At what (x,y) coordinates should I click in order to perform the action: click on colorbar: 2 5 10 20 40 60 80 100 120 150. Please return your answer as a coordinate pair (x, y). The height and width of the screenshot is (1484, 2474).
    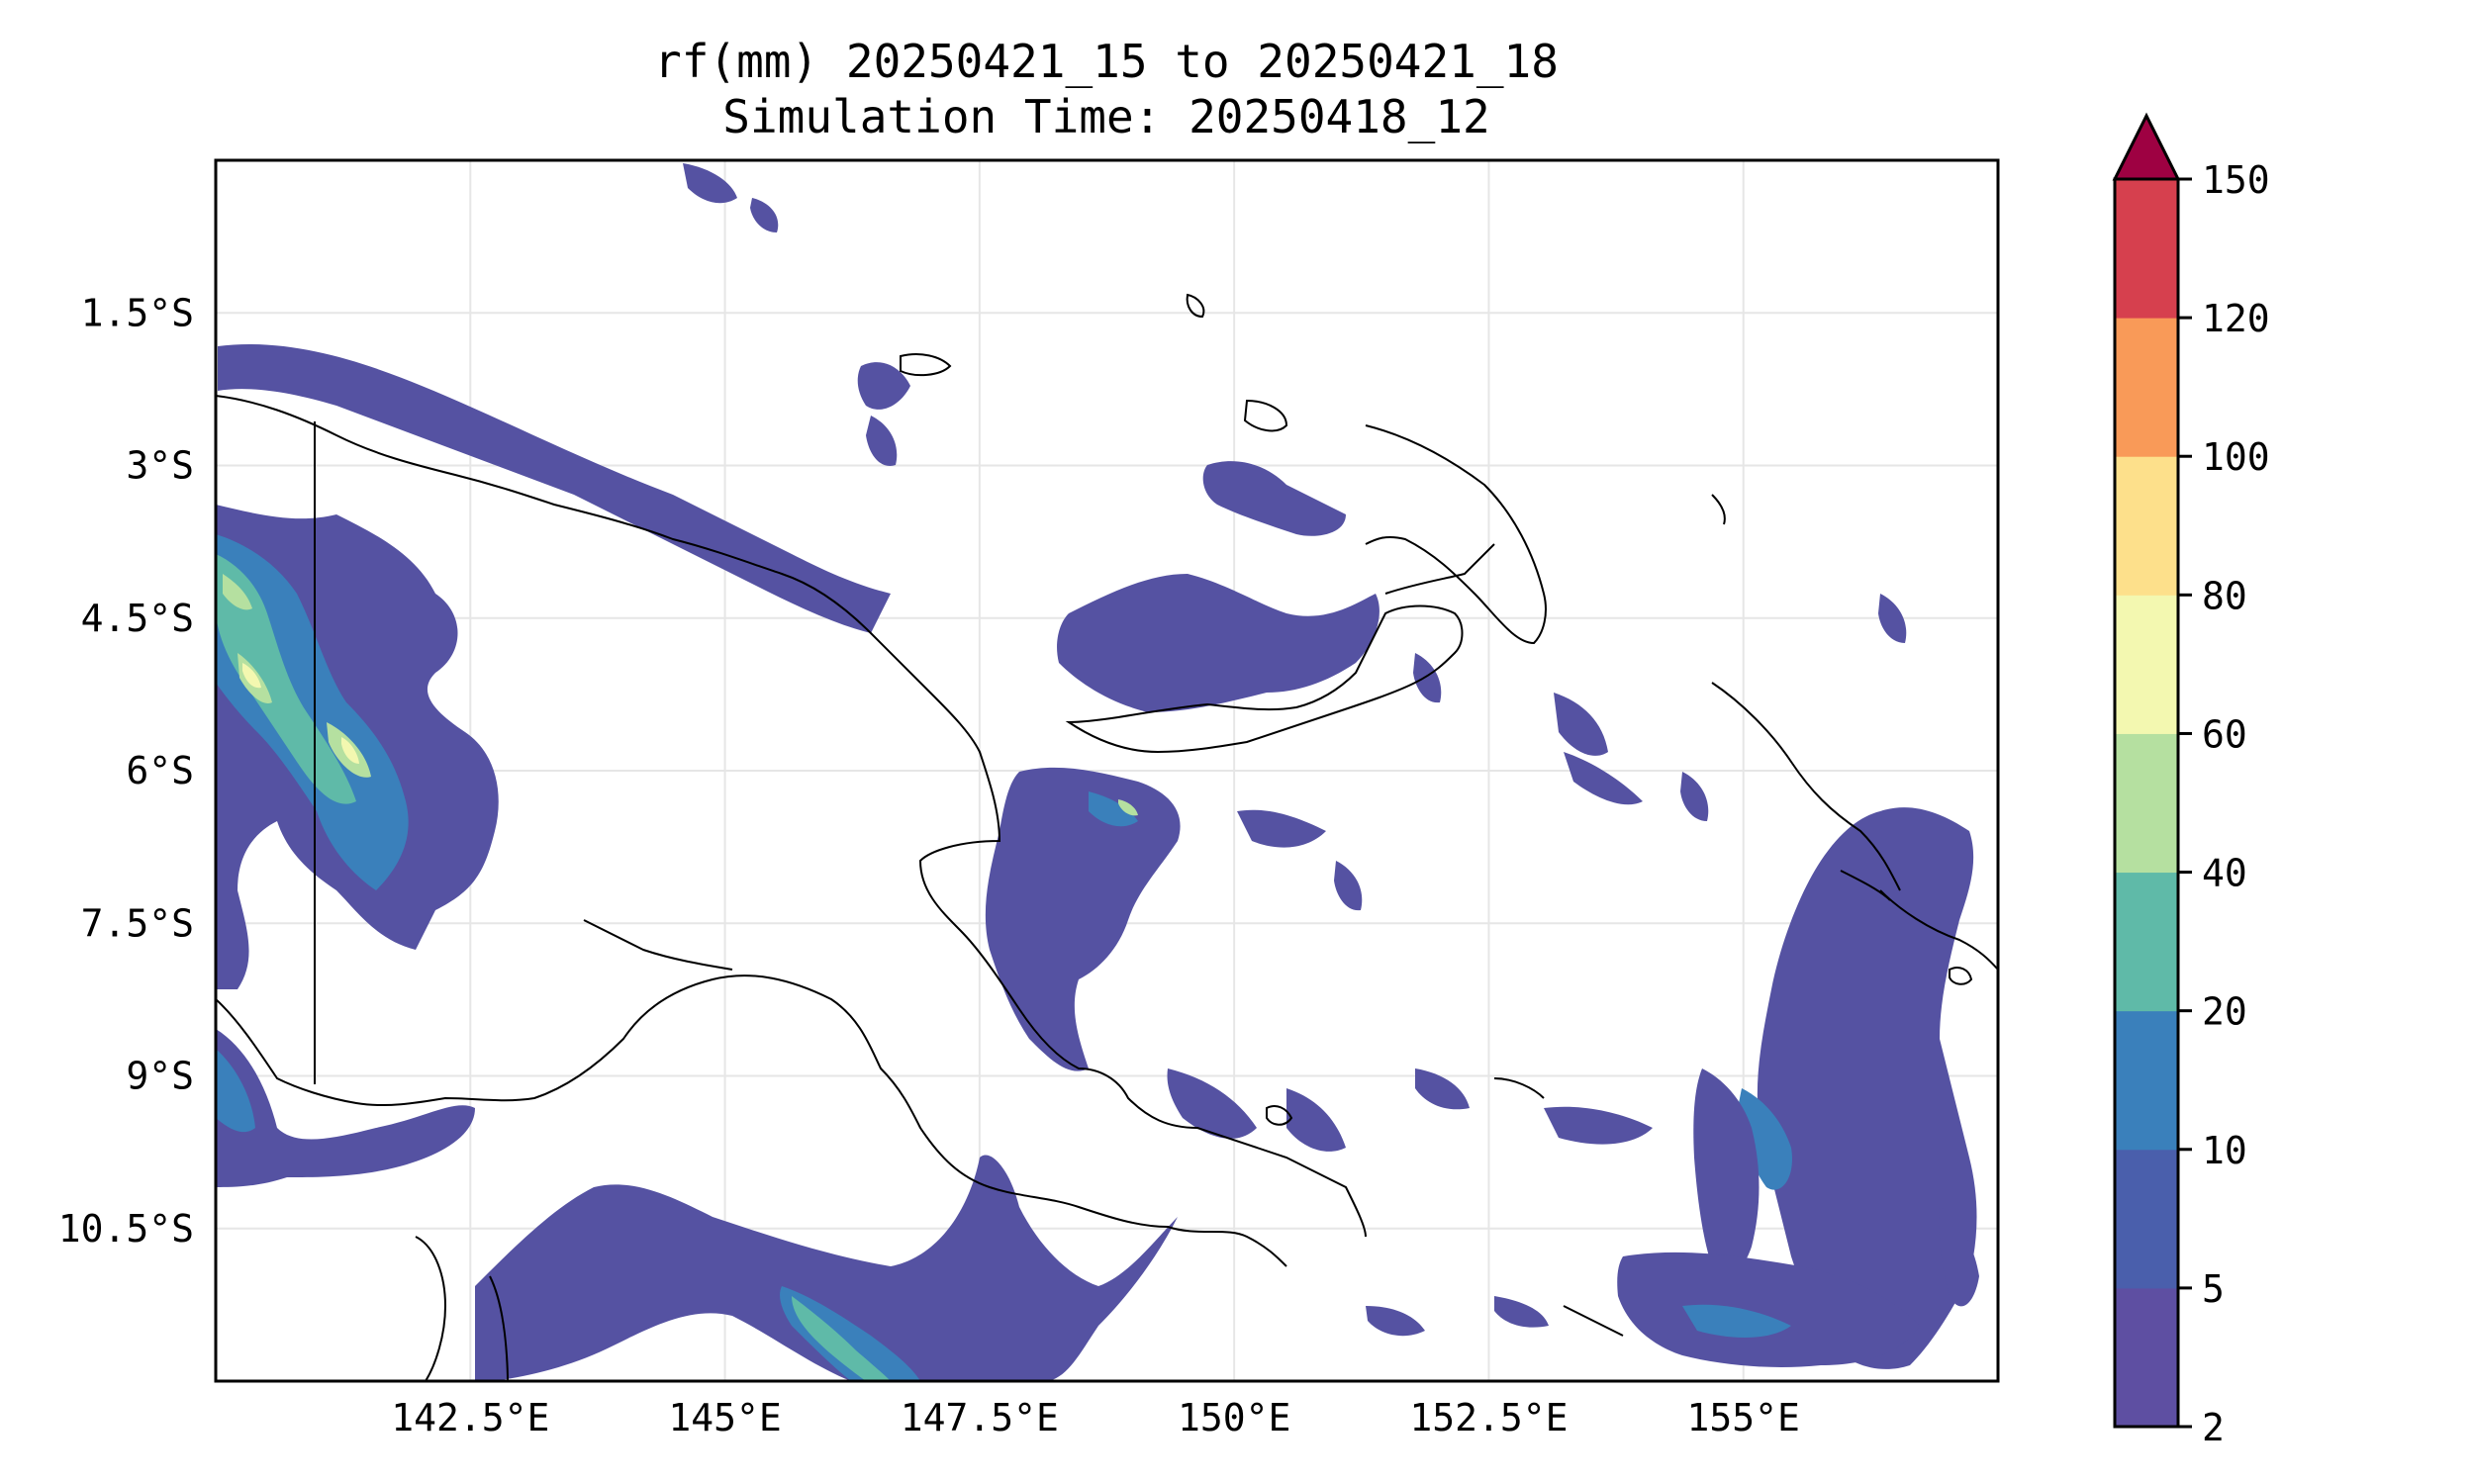
    Looking at the image, I should click on (2191, 780).